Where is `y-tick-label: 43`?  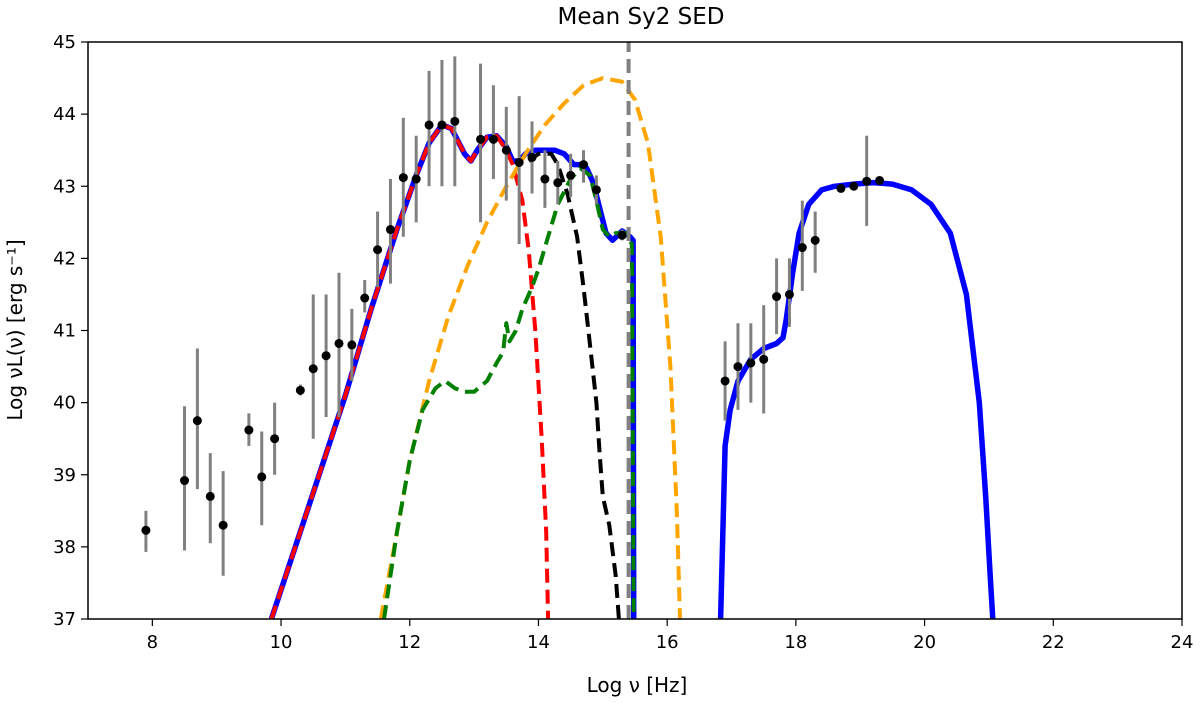
y-tick-label: 43 is located at coordinates (64, 186).